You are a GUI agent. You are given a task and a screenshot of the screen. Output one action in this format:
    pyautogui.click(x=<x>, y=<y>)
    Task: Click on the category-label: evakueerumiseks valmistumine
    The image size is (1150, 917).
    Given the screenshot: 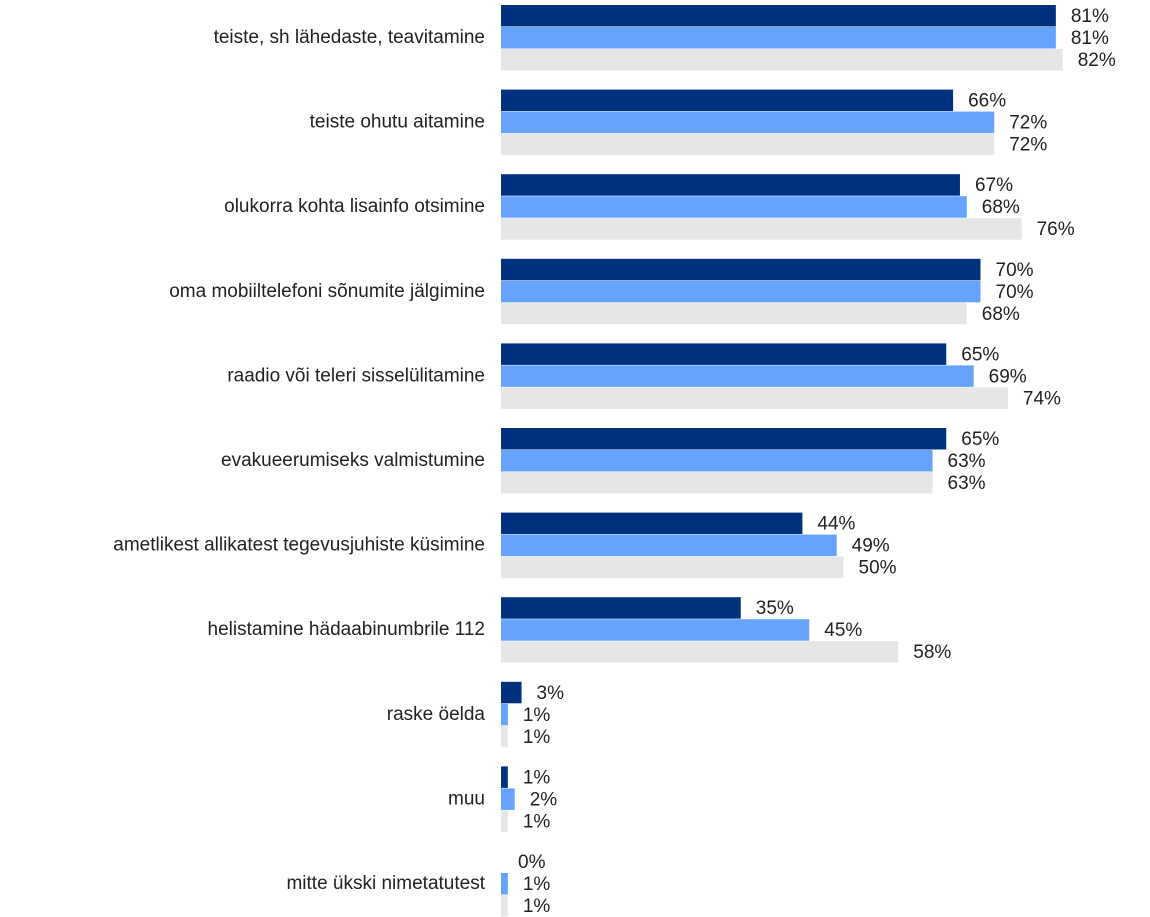 What is the action you would take?
    pyautogui.click(x=353, y=460)
    